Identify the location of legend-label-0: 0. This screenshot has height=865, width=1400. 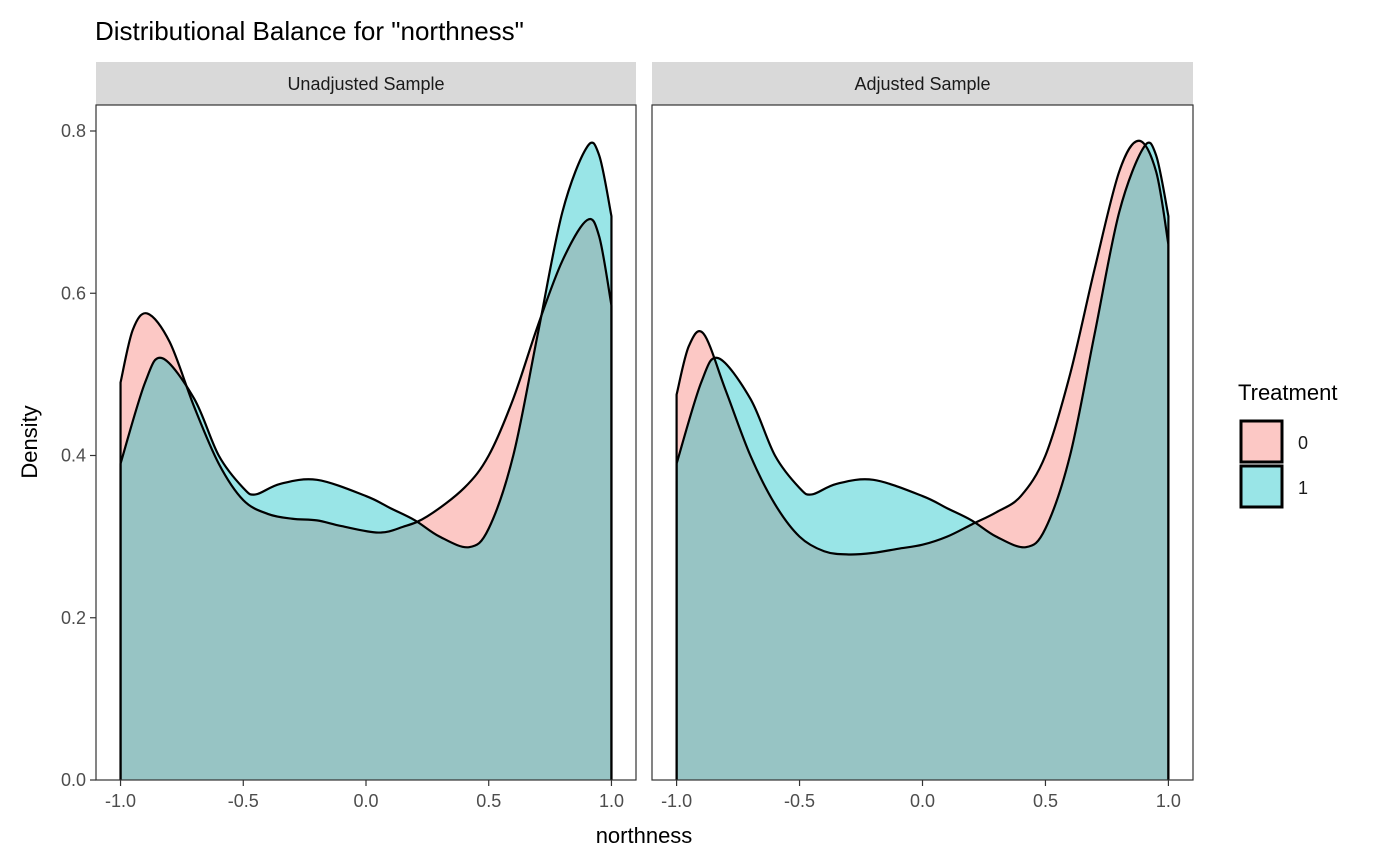
(1303, 443).